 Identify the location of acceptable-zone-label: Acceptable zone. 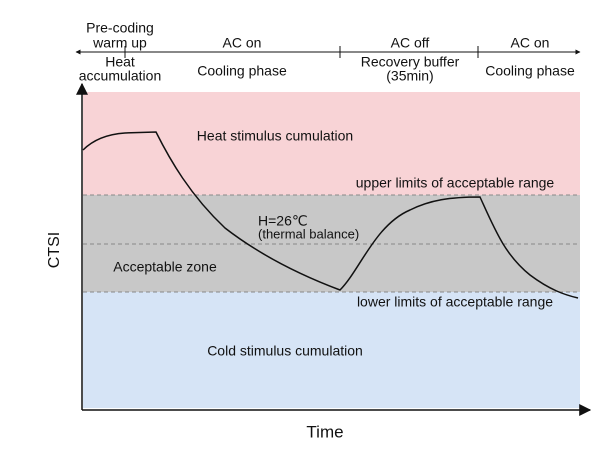
(165, 267).